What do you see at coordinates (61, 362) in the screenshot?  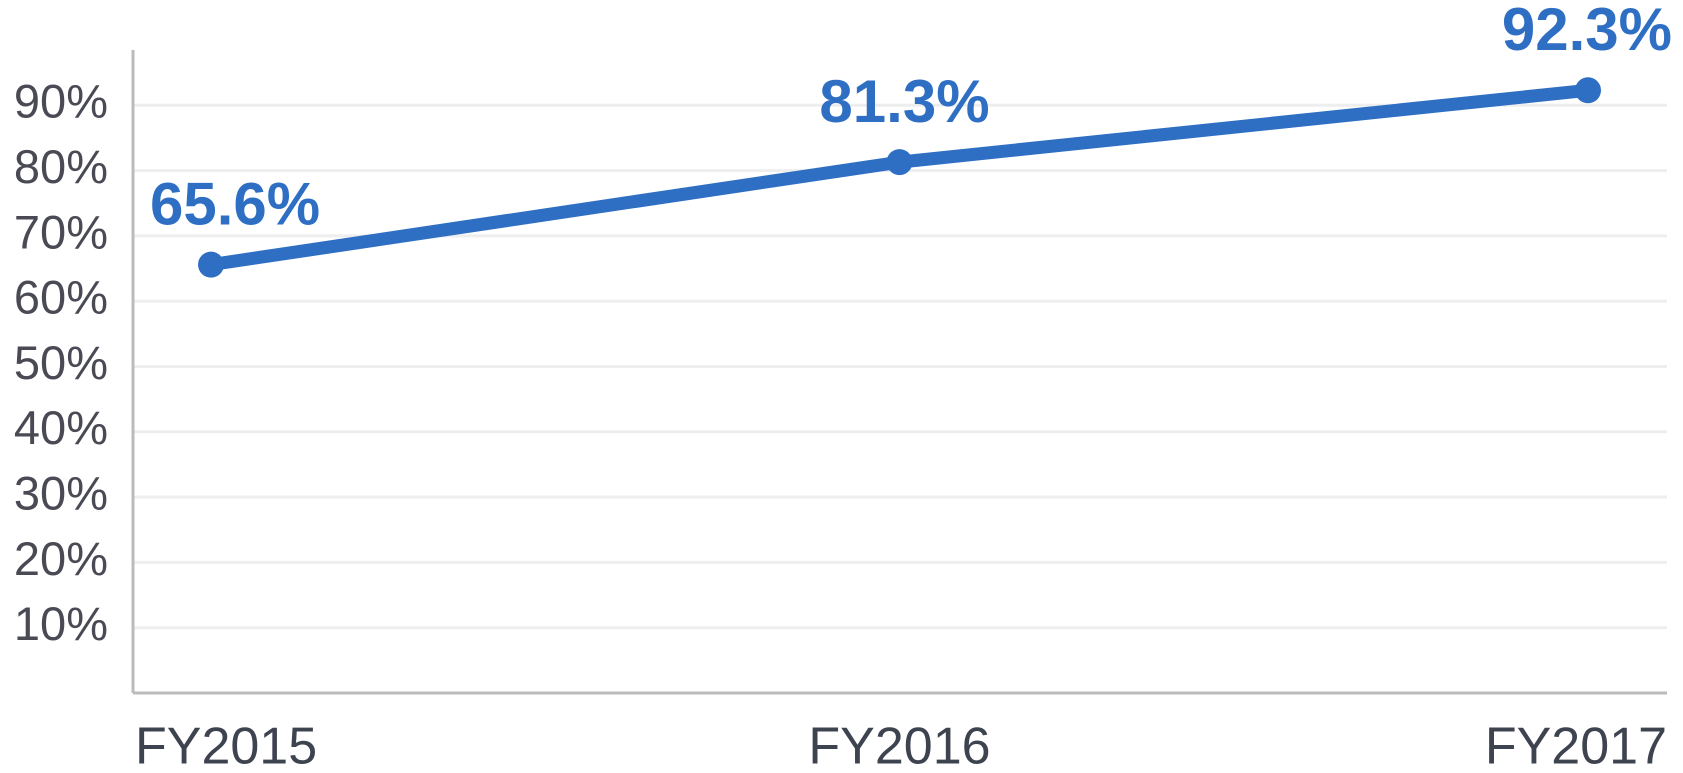 I see `y-tick-label: 50%` at bounding box center [61, 362].